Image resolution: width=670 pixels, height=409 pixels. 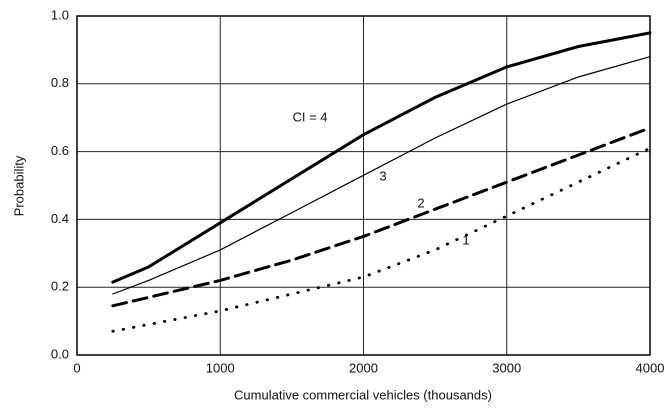 I want to click on y-tick-label: 0.2, so click(x=60, y=286).